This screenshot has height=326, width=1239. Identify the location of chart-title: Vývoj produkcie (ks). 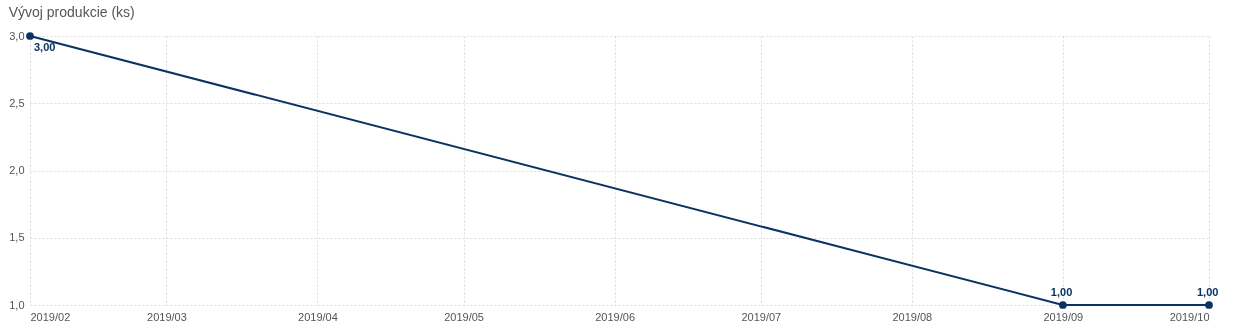
(71, 12).